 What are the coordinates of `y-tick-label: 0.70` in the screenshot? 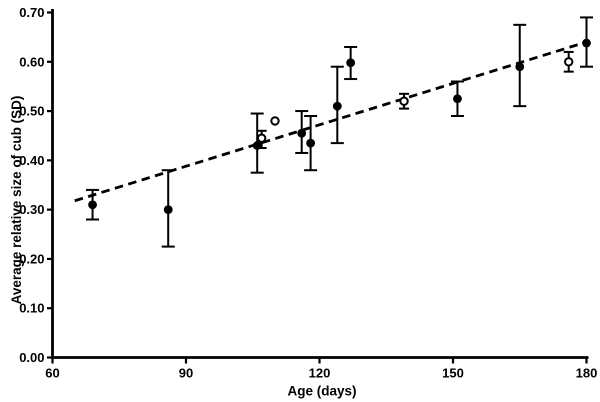 It's located at (31, 12).